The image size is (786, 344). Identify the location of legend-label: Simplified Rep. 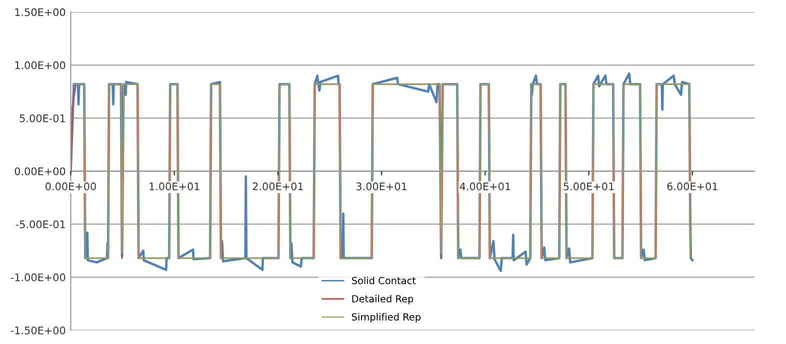
(386, 317).